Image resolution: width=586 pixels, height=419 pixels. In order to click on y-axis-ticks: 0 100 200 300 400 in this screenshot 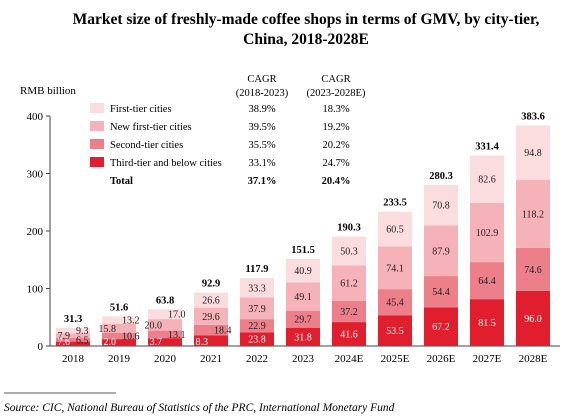, I will do `click(38, 232)`.